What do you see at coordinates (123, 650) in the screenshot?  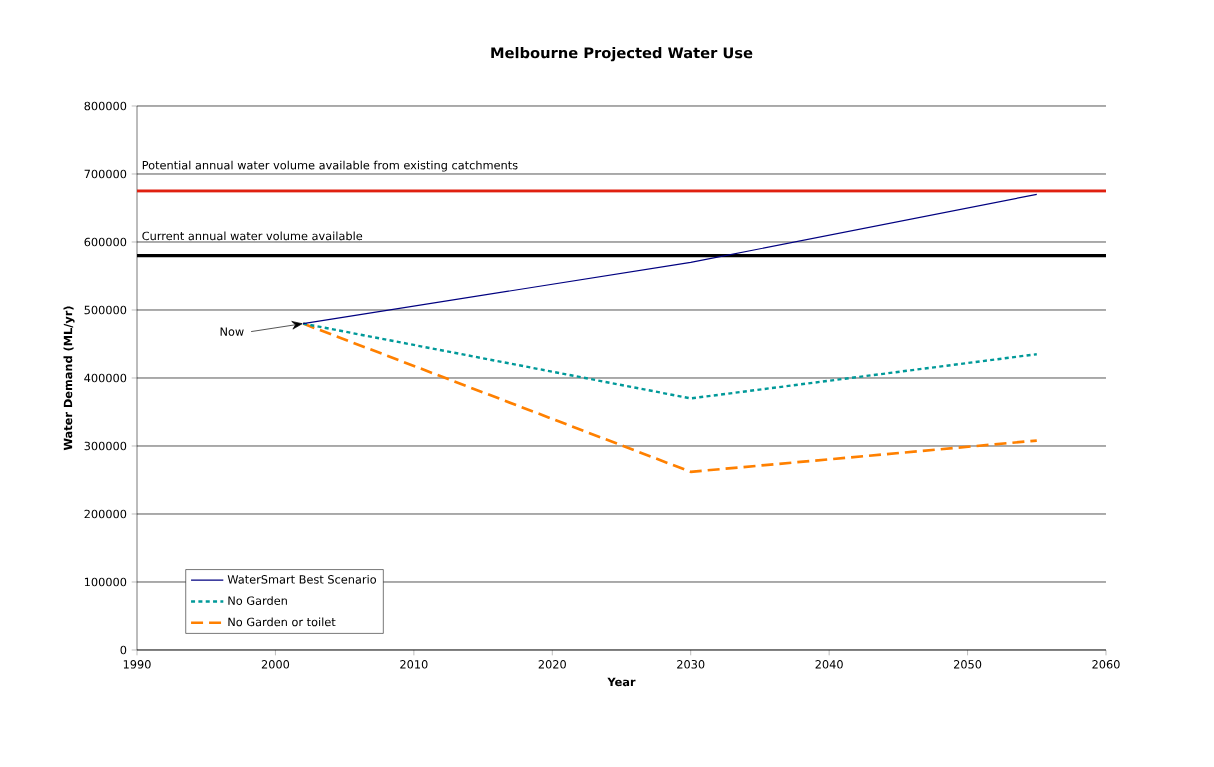 I see `y-tick-label: 0` at bounding box center [123, 650].